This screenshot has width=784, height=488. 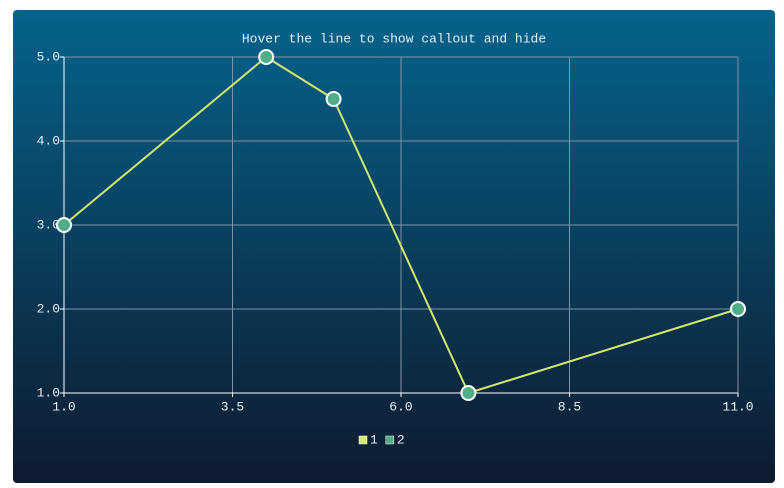 I want to click on x-tick-label: 3.5, so click(x=232, y=406).